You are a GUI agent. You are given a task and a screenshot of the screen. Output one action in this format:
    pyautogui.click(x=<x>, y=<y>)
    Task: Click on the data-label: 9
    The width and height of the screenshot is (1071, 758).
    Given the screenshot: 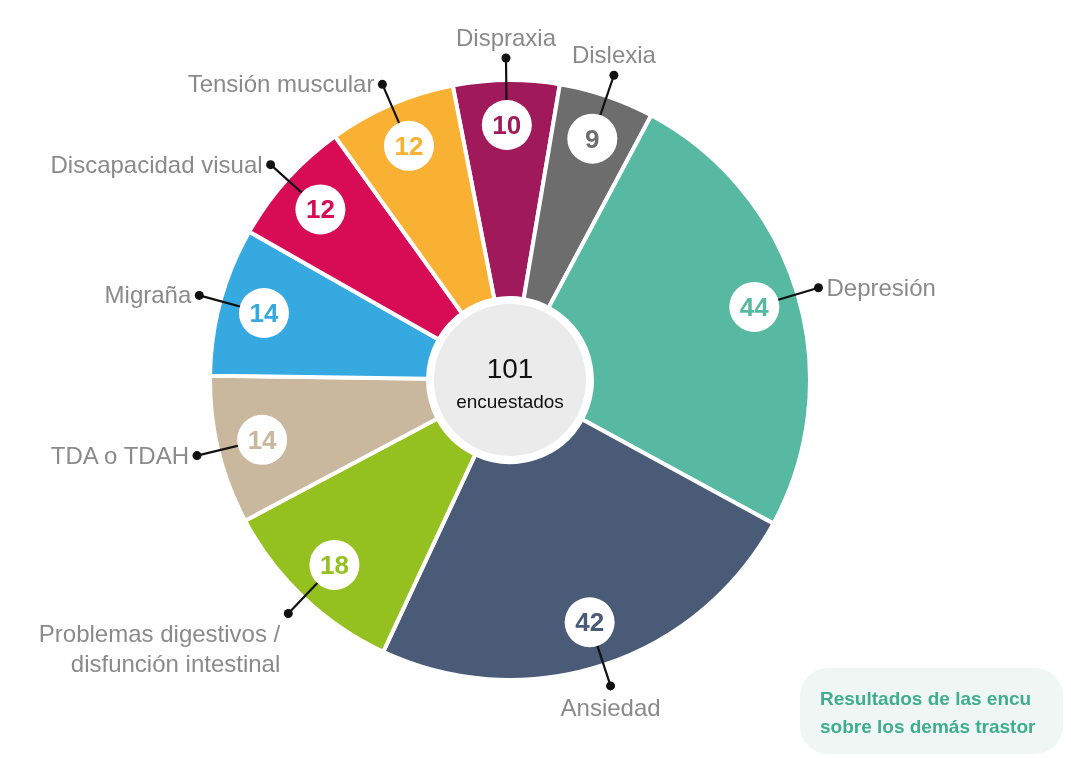 What is the action you would take?
    pyautogui.click(x=592, y=138)
    